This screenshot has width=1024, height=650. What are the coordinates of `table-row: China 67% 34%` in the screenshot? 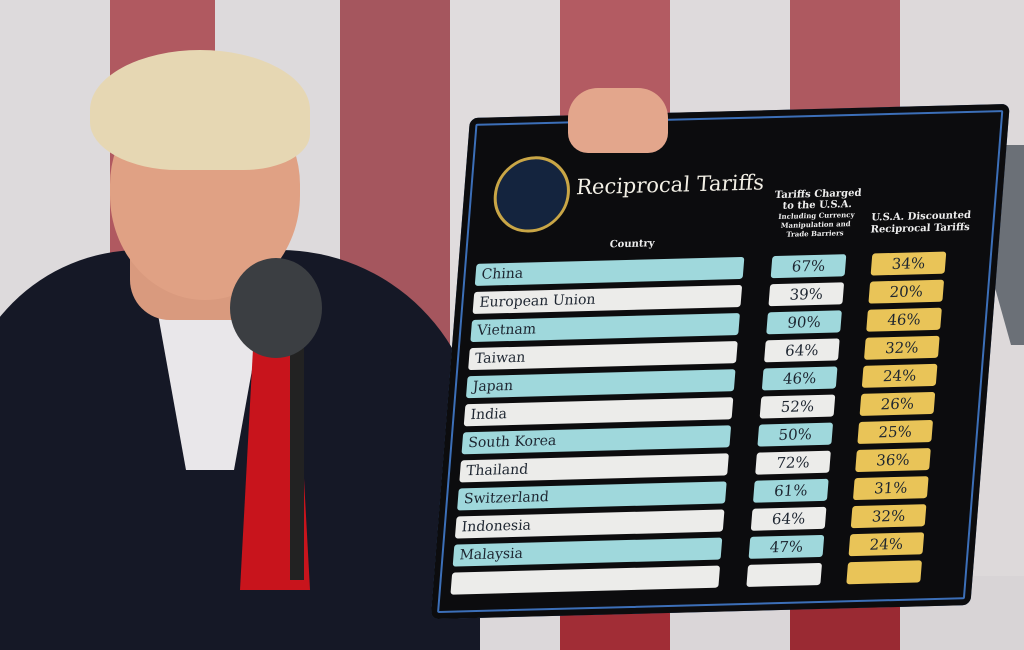 It's located at (710, 271).